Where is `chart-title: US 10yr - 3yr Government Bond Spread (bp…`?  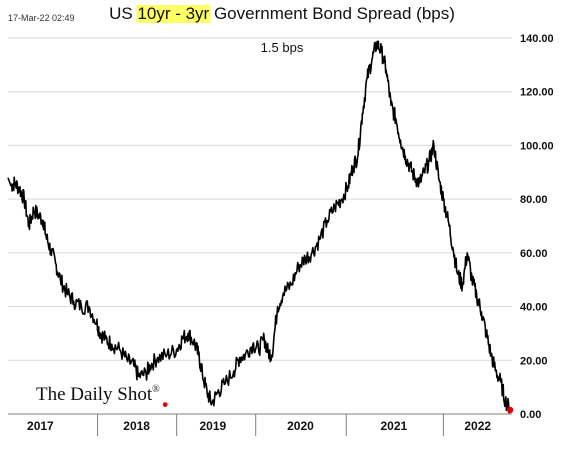
chart-title: US 10yr - 3yr Government Bond Spread (bp… is located at coordinates (282, 13).